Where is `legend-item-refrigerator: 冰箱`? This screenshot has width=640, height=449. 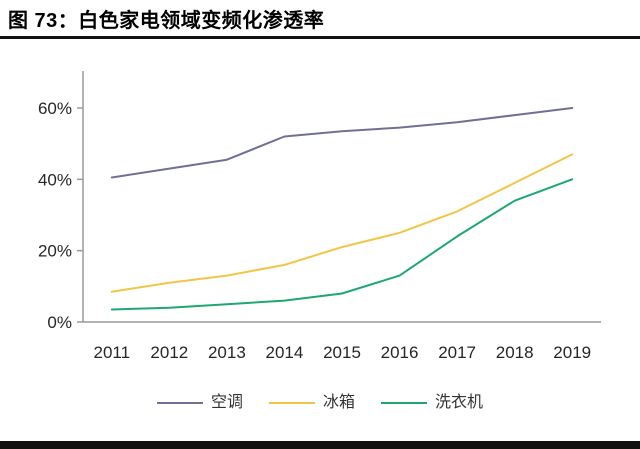 legend-item-refrigerator: 冰箱 is located at coordinates (311, 402).